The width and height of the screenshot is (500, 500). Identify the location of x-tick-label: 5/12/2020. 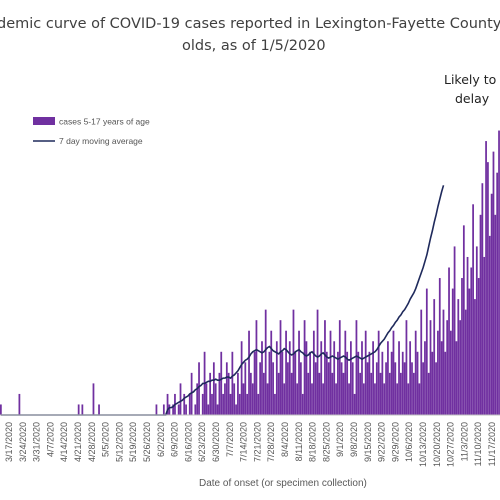
(119, 442).